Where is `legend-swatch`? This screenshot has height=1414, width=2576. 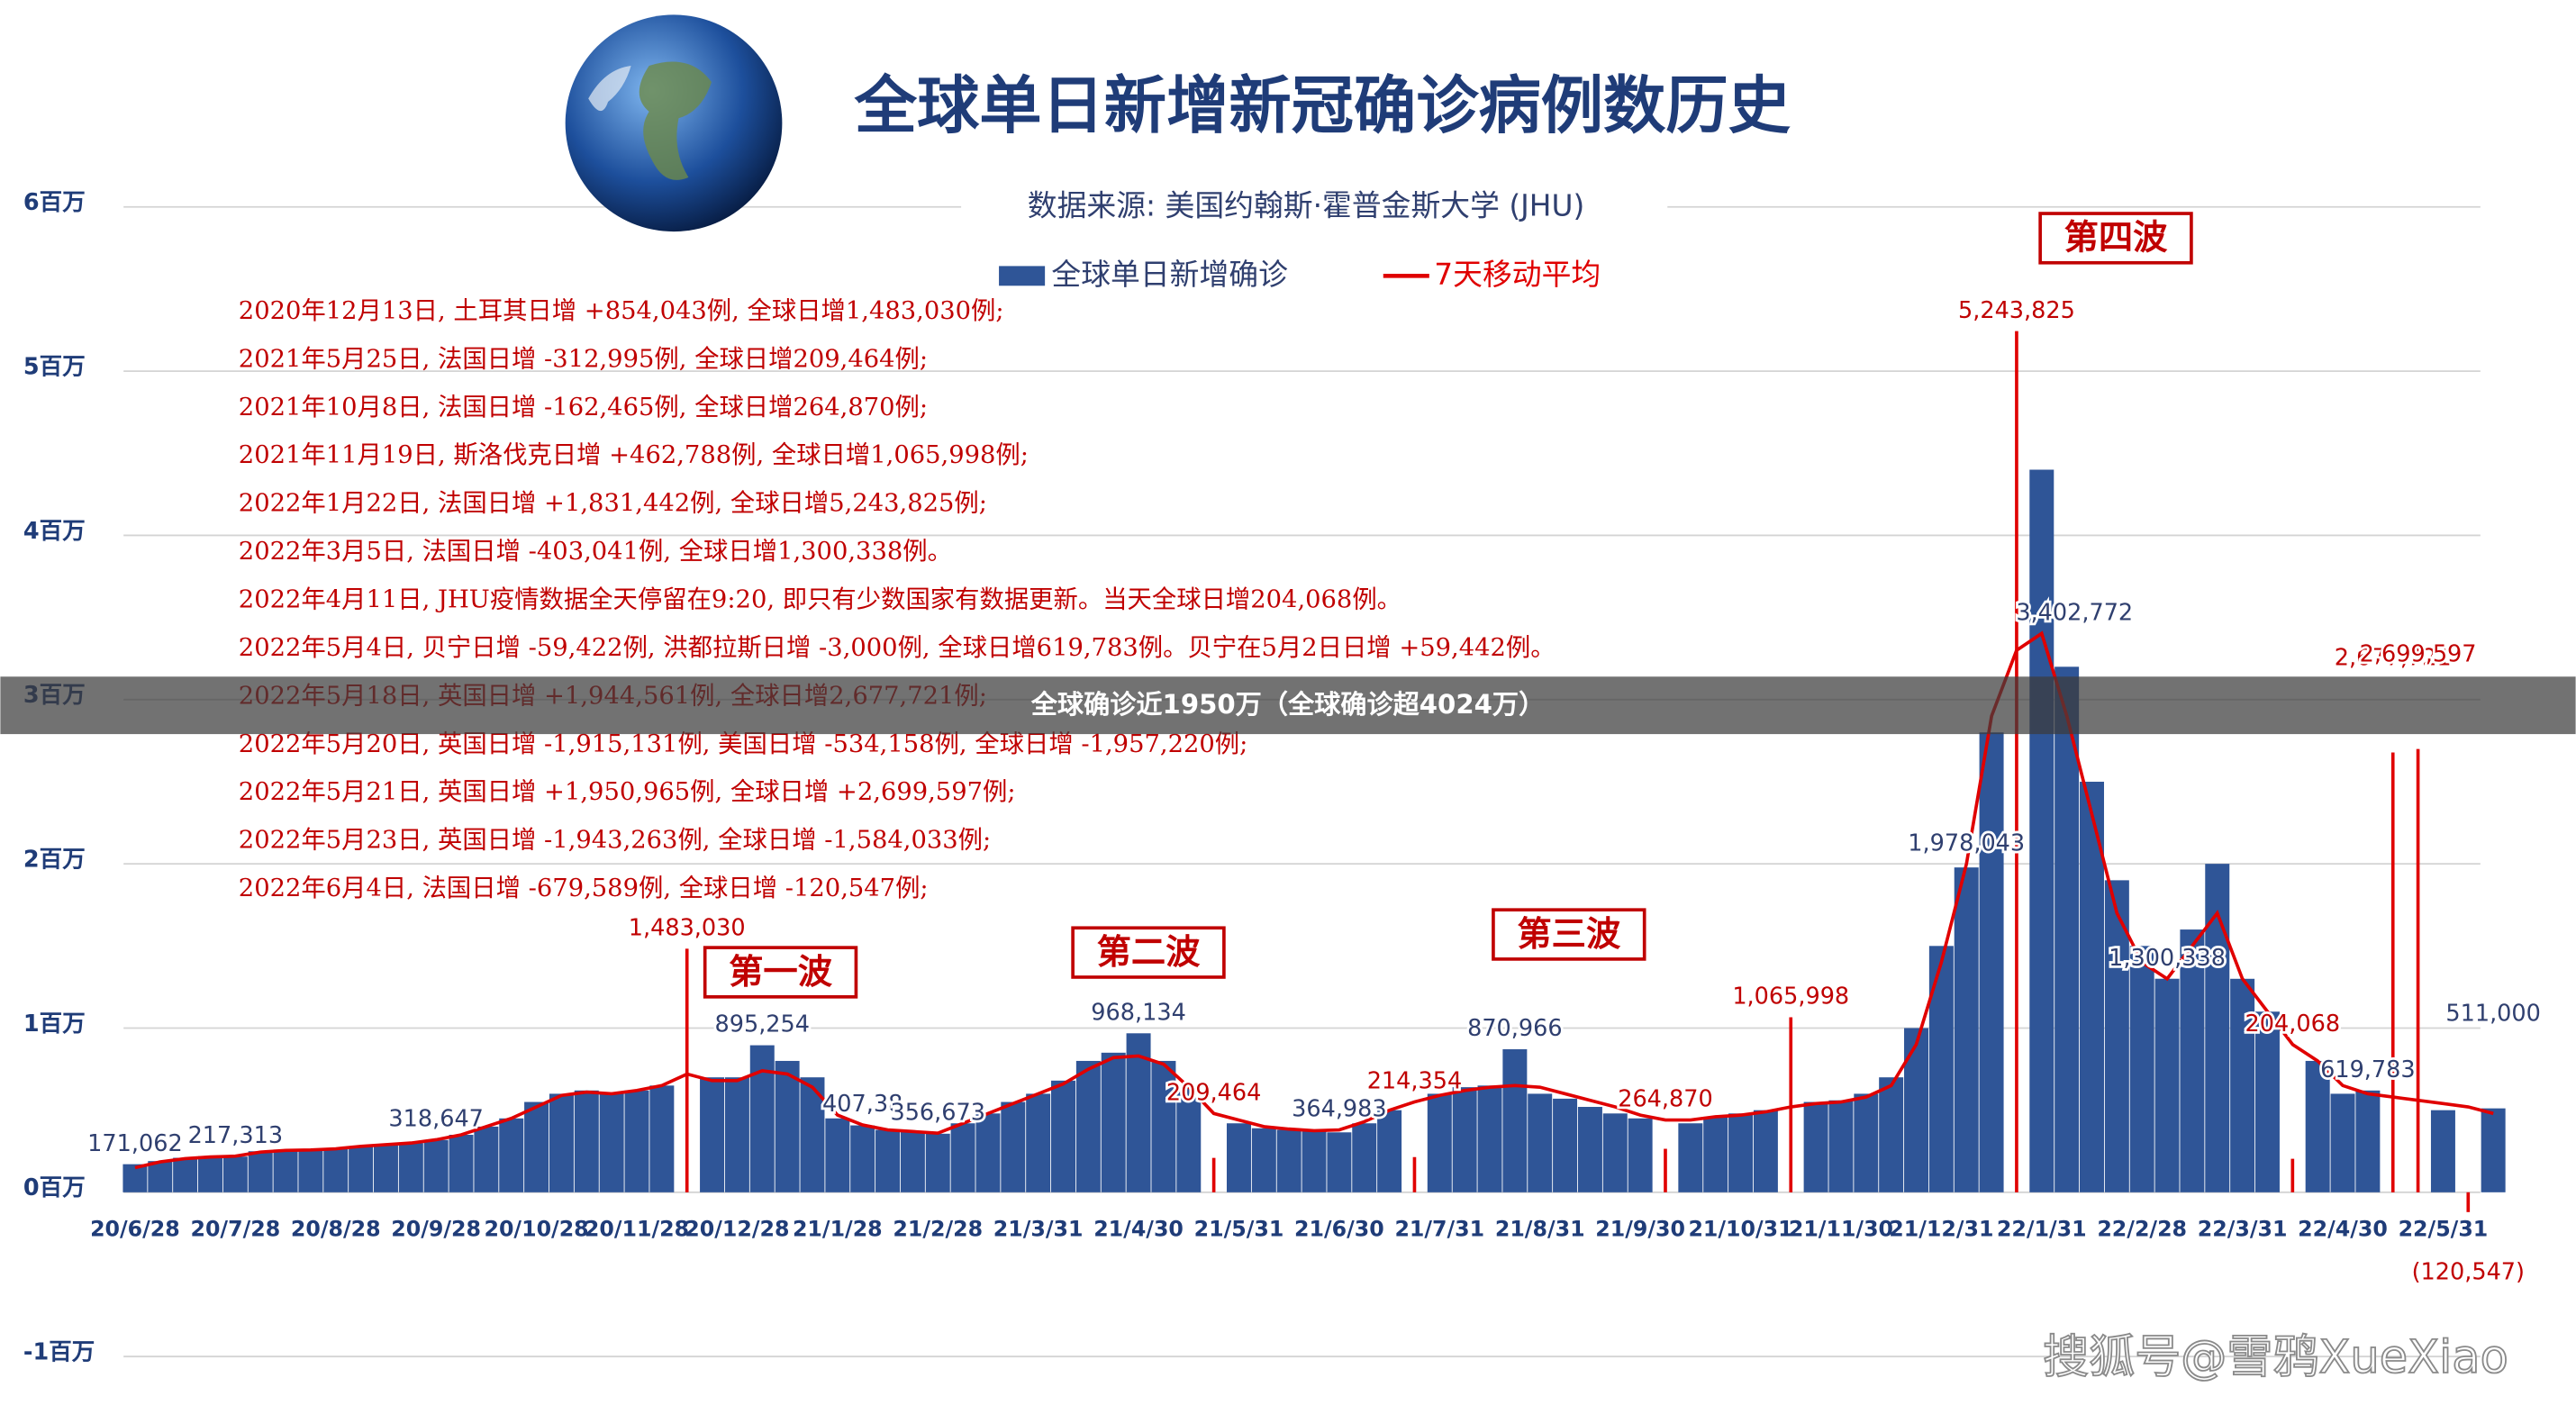
legend-swatch is located at coordinates (1022, 276).